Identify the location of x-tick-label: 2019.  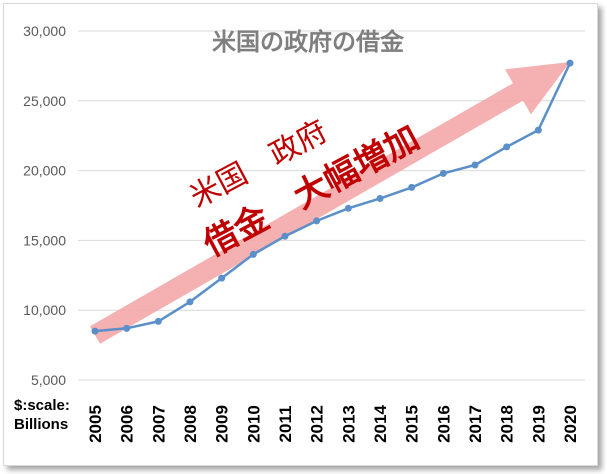
(538, 424).